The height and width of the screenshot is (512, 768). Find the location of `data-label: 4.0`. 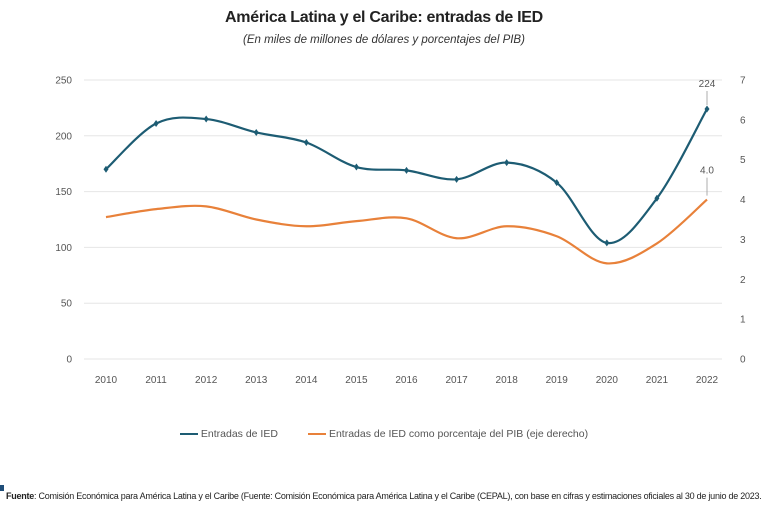

data-label: 4.0 is located at coordinates (707, 171).